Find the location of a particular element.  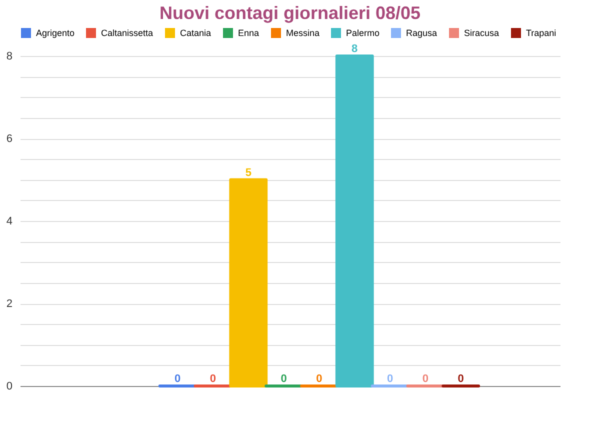

y-tick-label: 8 is located at coordinates (9, 56).